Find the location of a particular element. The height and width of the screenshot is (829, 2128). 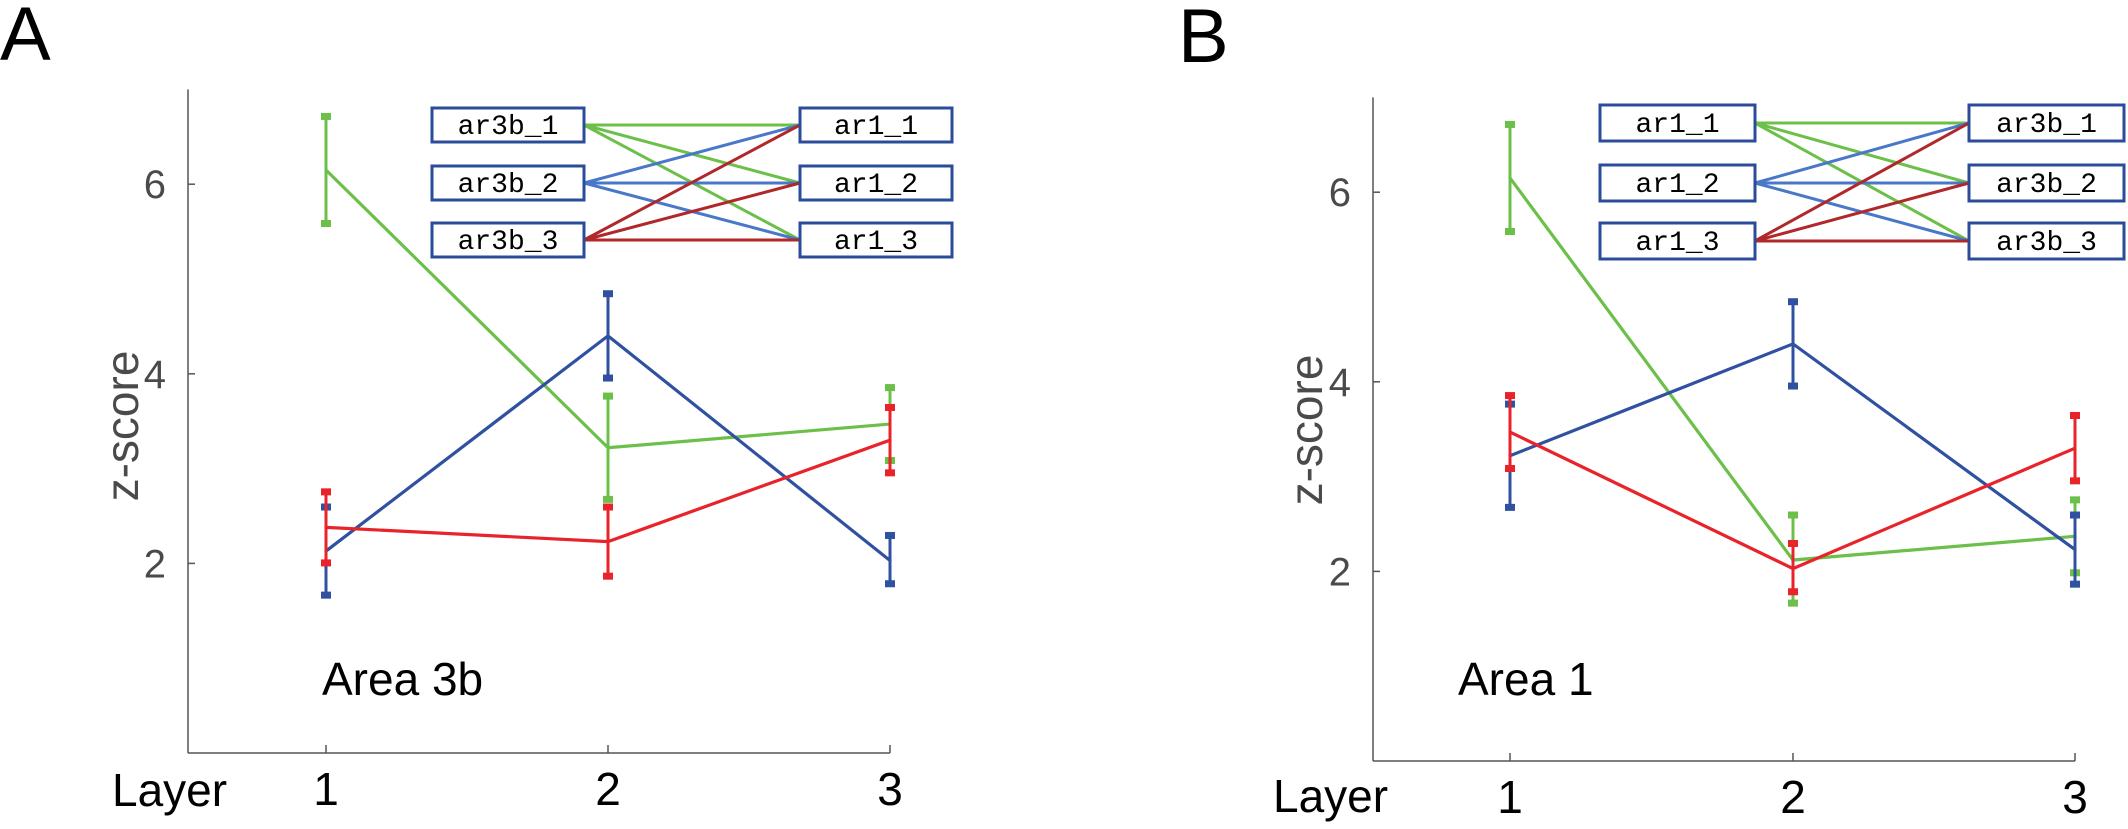

area-annotation: Area 3b is located at coordinates (402, 679).